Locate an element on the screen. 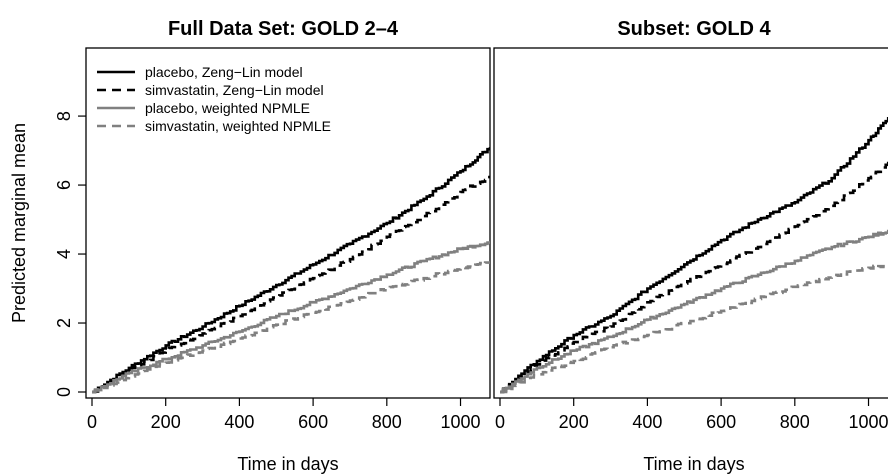 This screenshot has height=476, width=888. legend-entry: placebo, Zeng−Lin model is located at coordinates (224, 72).